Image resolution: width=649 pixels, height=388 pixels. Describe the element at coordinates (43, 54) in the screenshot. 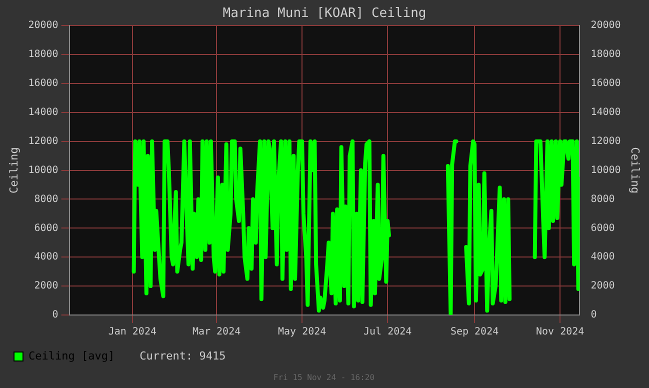

I see `y-tick-label: 18000` at that location.